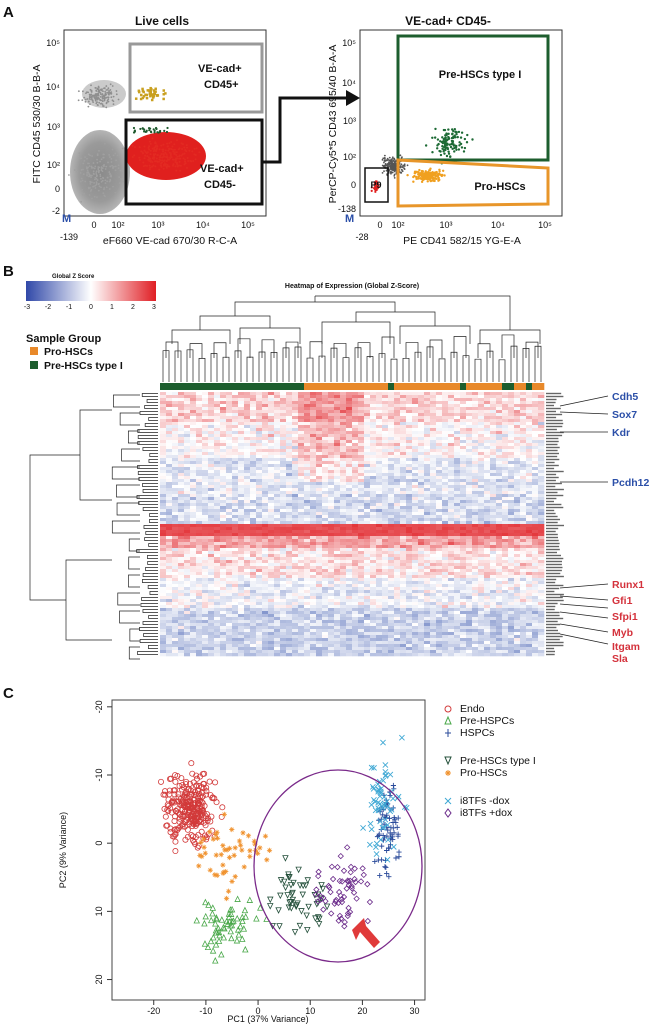 The width and height of the screenshot is (650, 1026). I want to click on colorbar: Global Z Score -3 -2 -1 0 1 2 3, so click(90, 292).